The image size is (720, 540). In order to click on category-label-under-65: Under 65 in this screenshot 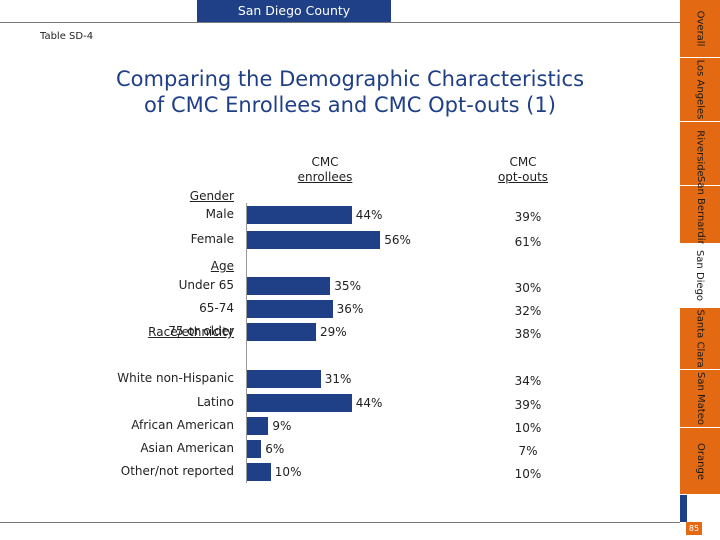, I will do `click(206, 285)`.